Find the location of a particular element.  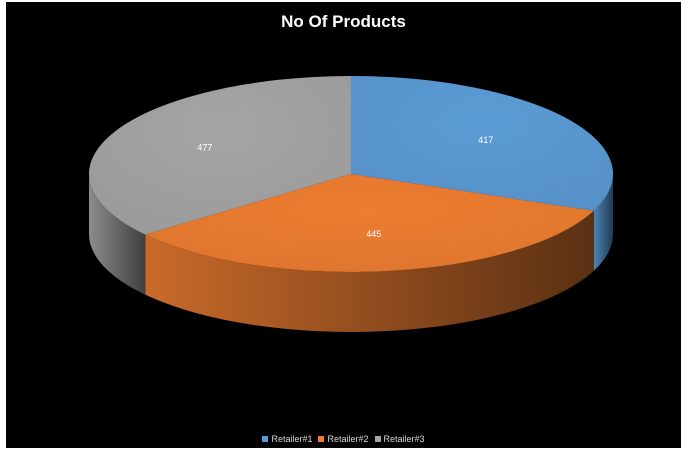

legend-item-2: Retailer#2 is located at coordinates (343, 439).